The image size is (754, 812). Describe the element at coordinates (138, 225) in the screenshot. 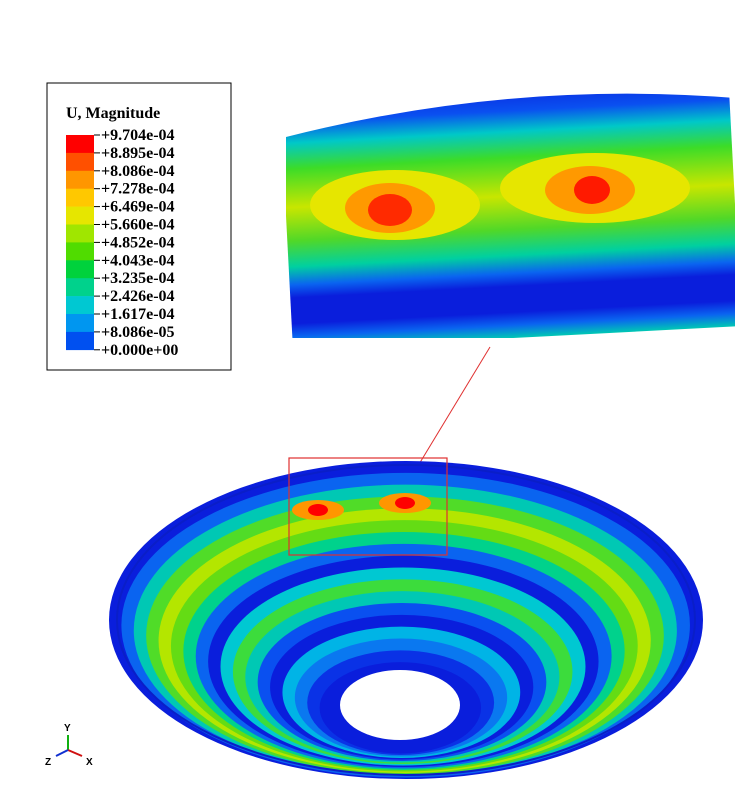

I see `legend-label: +5.660e-04` at that location.